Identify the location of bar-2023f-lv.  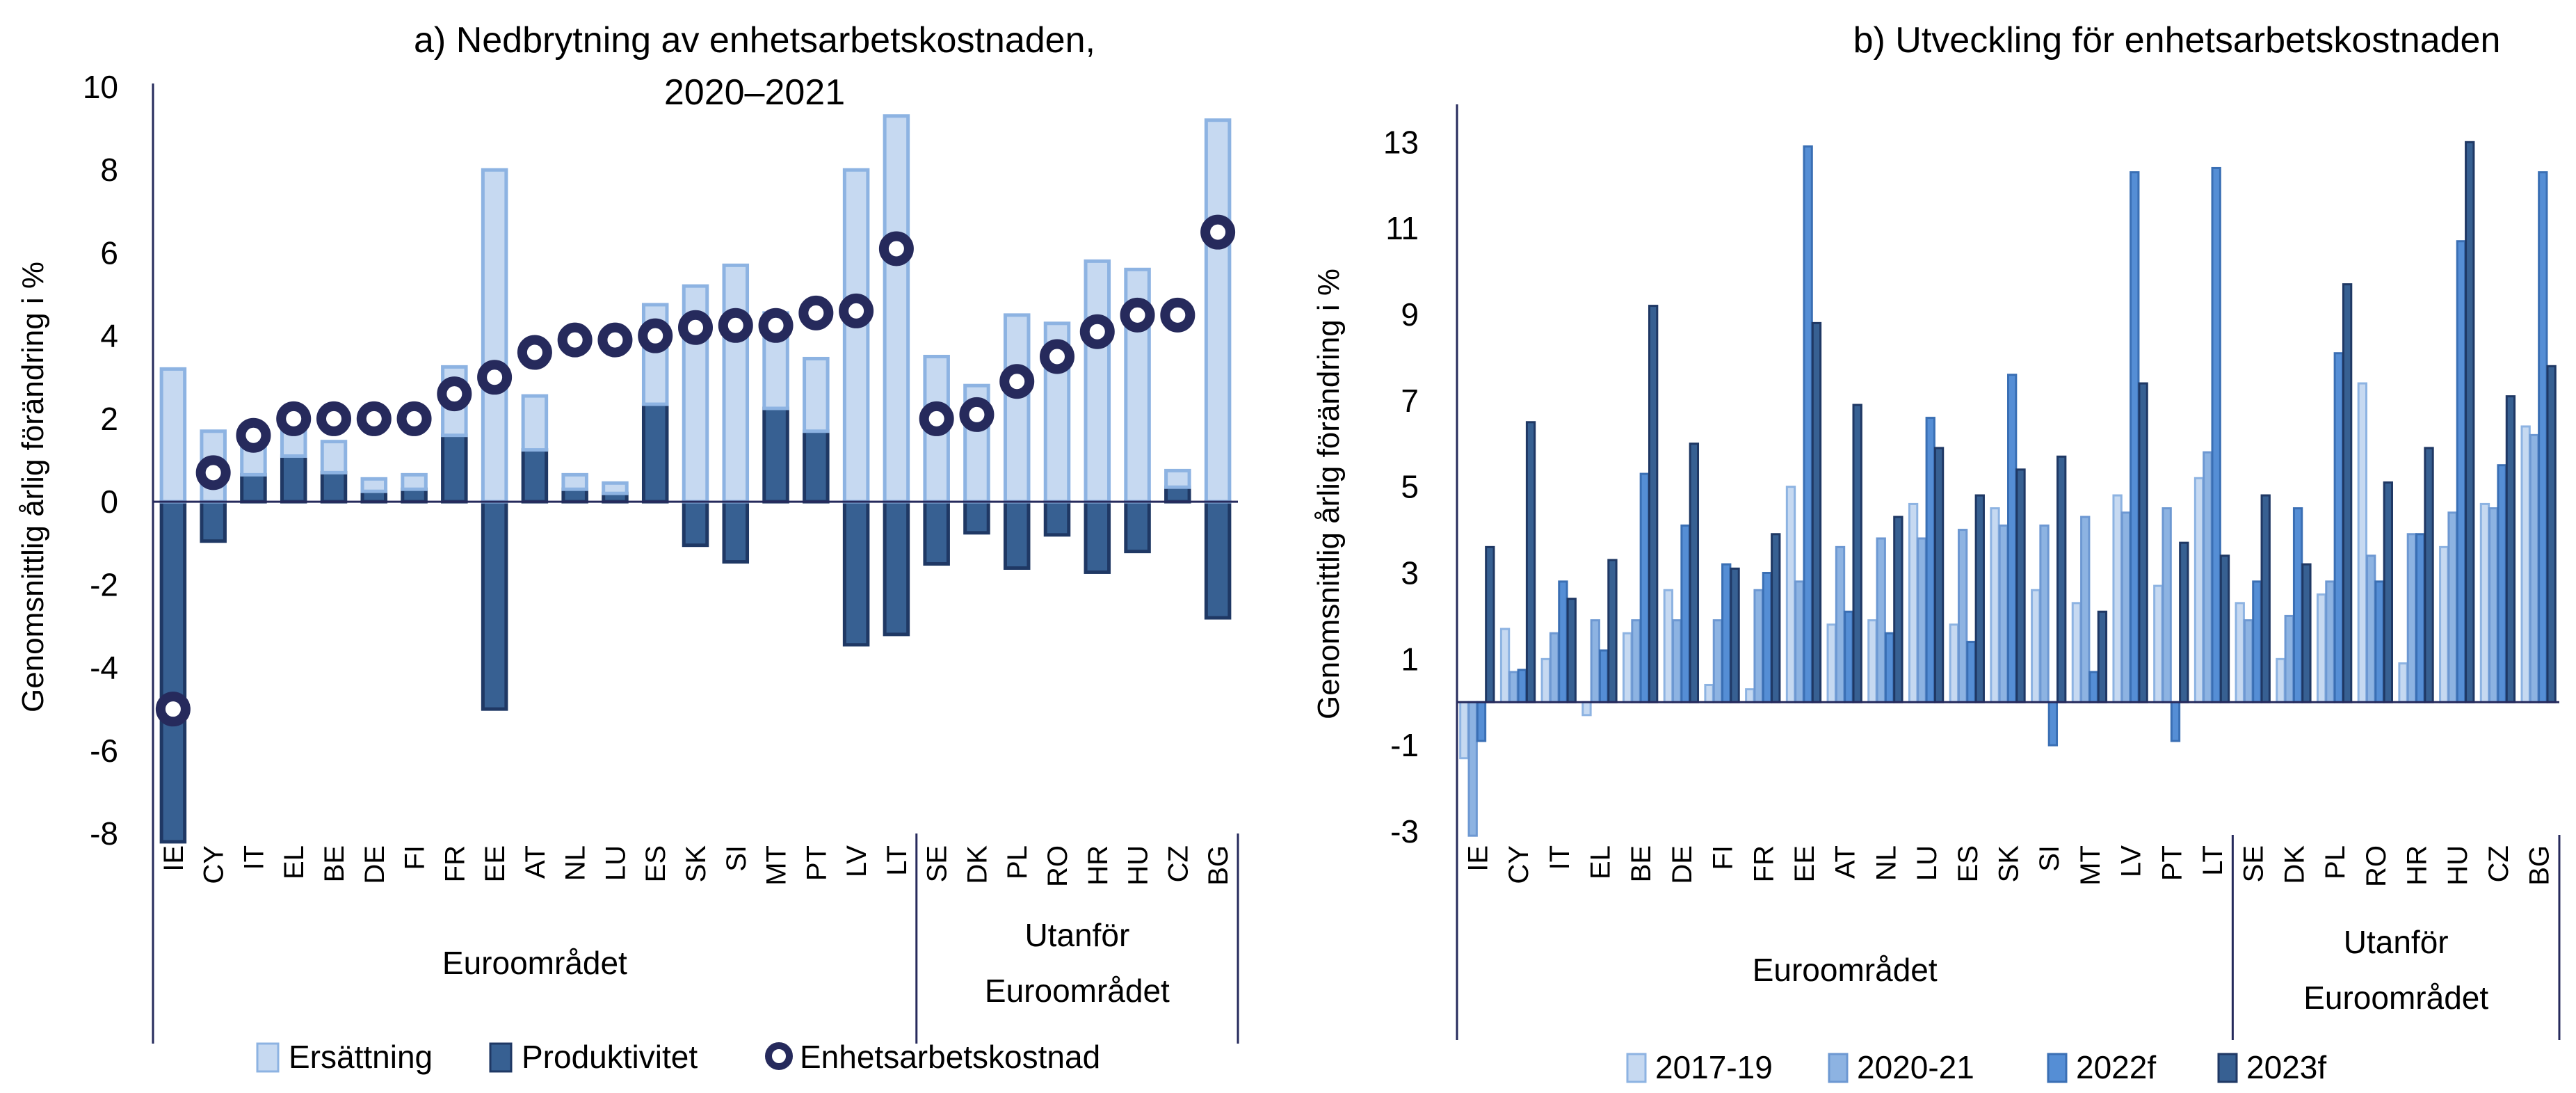
(2143, 542).